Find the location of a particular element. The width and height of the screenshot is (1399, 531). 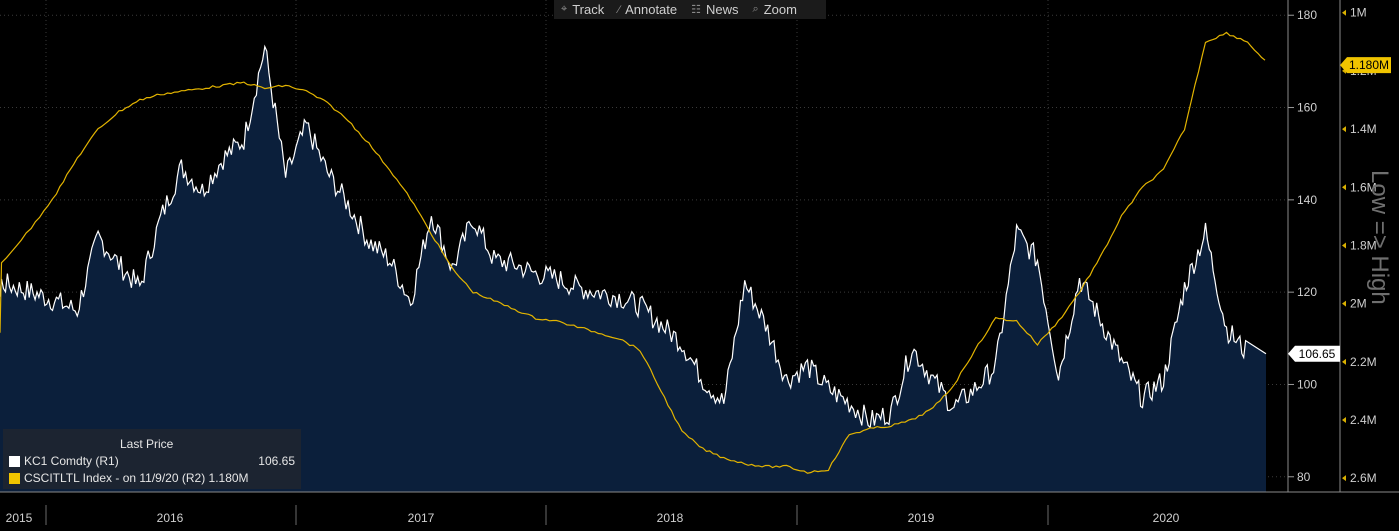

news-button: ☷ News is located at coordinates (714, 9).